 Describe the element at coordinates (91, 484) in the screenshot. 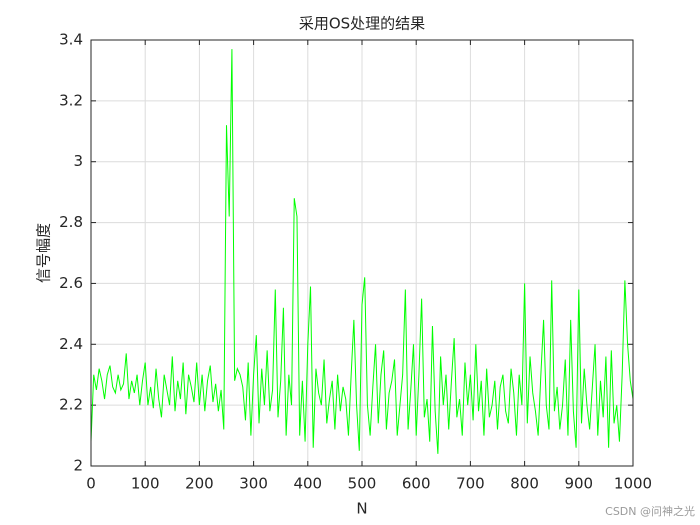

I see `x-tick-label: 0` at that location.